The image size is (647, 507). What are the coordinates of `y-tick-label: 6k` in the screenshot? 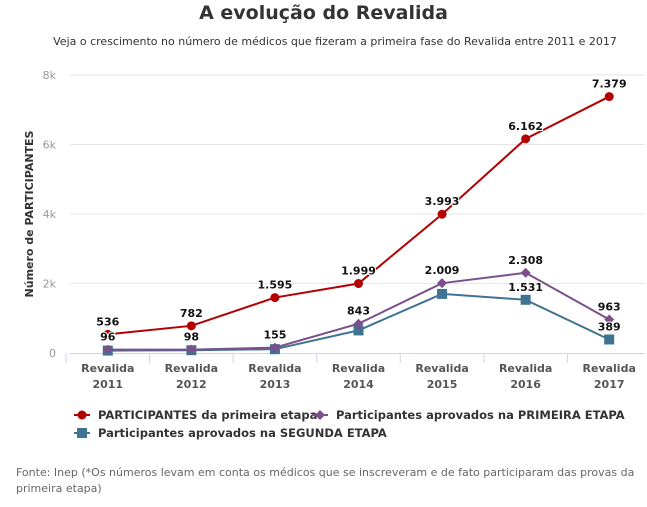 It's located at (50, 145).